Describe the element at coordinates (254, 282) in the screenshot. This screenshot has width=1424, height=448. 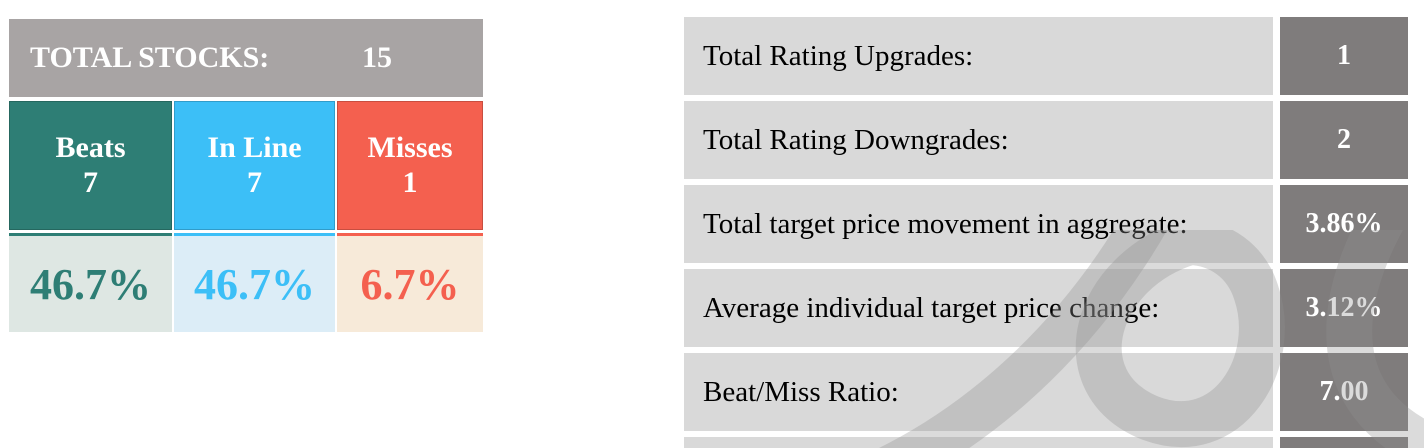
I see `inline-percentage: 46.7%` at that location.